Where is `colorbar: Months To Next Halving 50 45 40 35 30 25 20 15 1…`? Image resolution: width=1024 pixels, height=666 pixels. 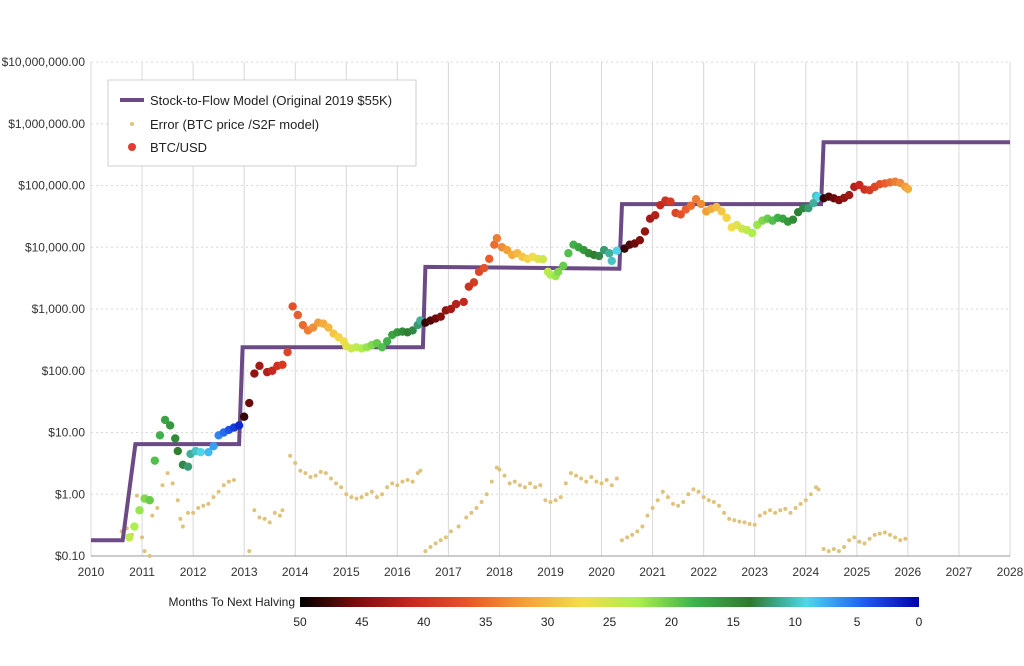
colorbar: Months To Next Halving 50 45 40 35 30 25 20 15 1… is located at coordinates (545, 612).